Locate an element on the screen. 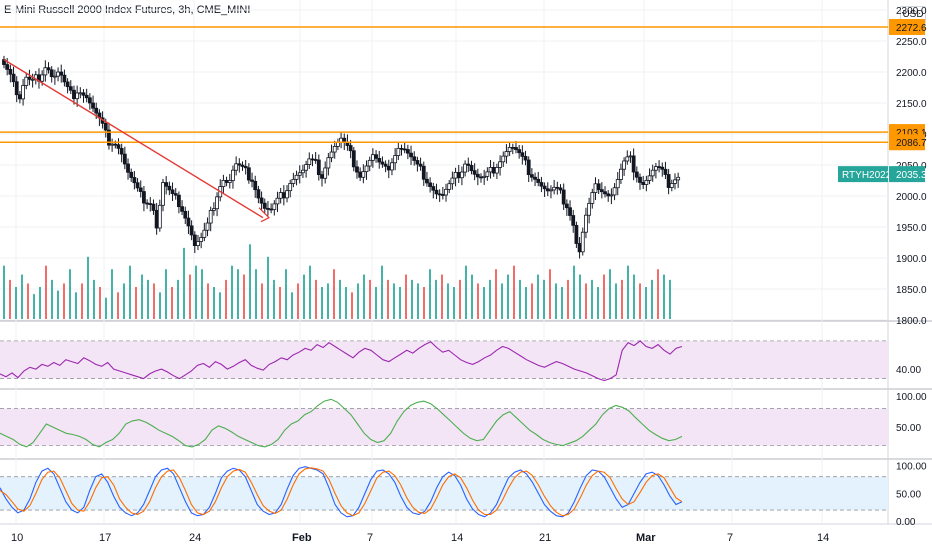 The image size is (932, 550). indicator-band is located at coordinates (444, 427).